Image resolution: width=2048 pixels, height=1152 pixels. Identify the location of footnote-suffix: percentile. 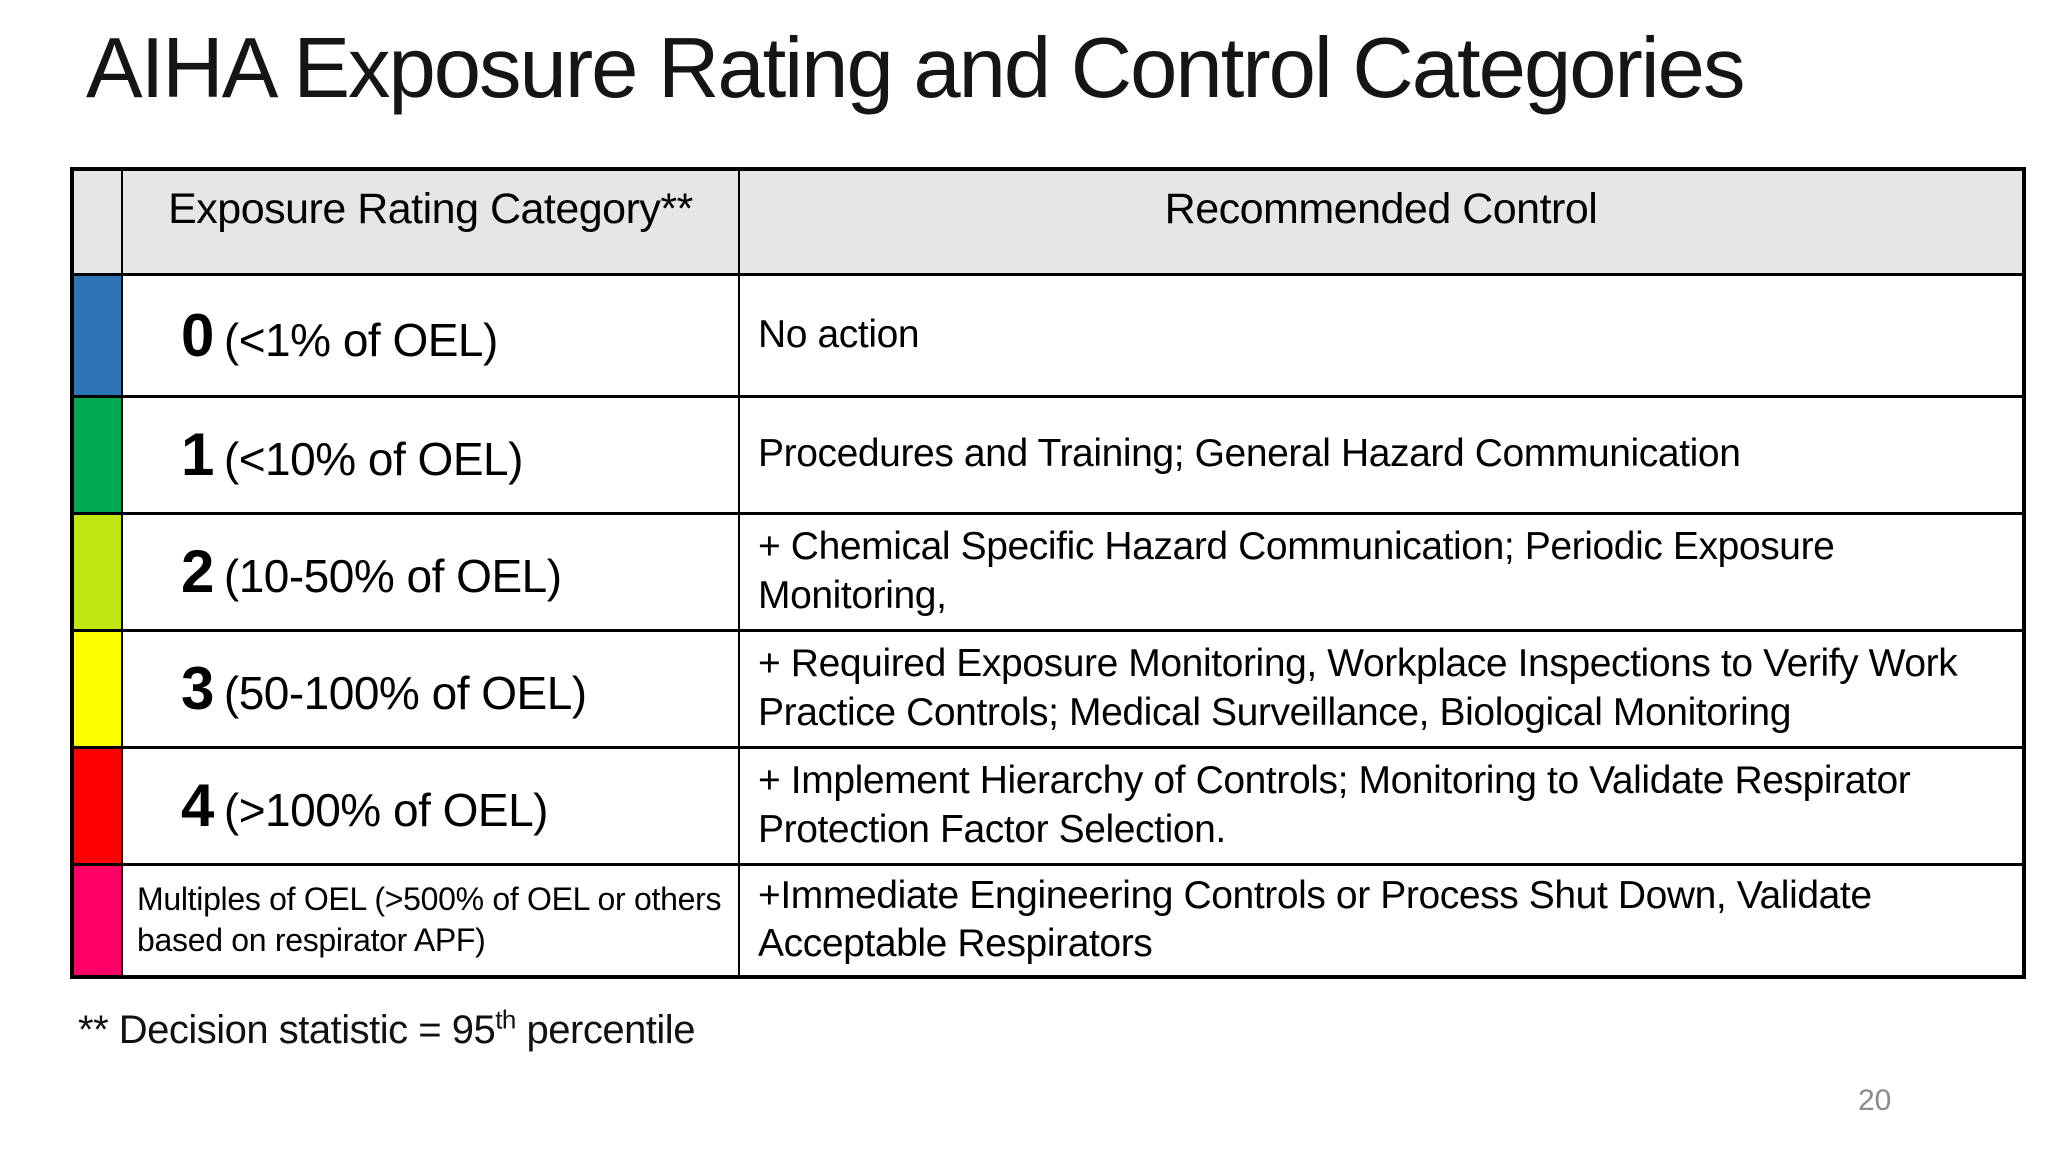
(605, 1030).